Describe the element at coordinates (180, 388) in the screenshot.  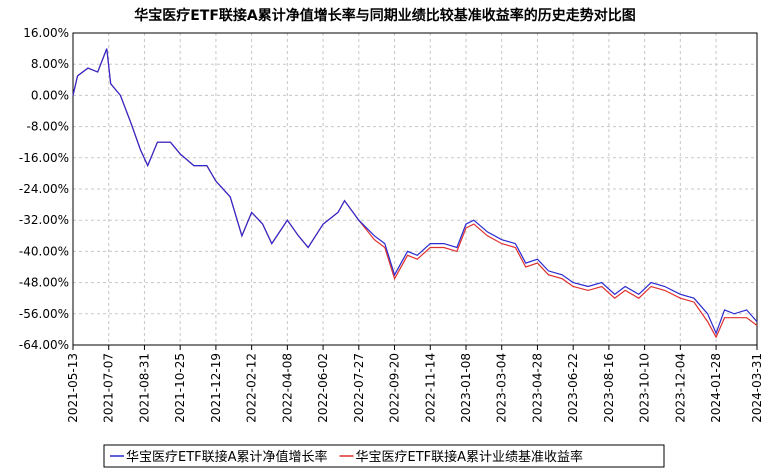
I see `x-tick-label: 2021-10-25` at that location.